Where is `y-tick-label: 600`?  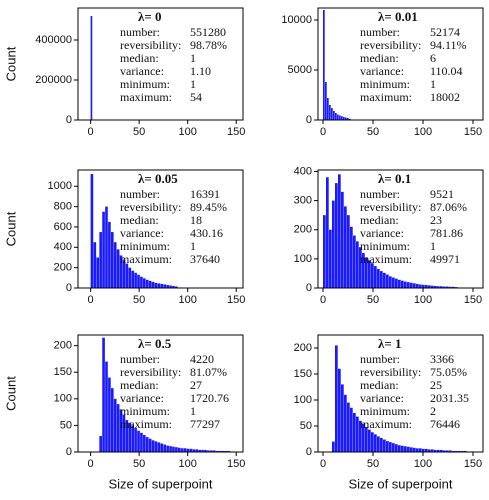 y-tick-label: 600 is located at coordinates (63, 227).